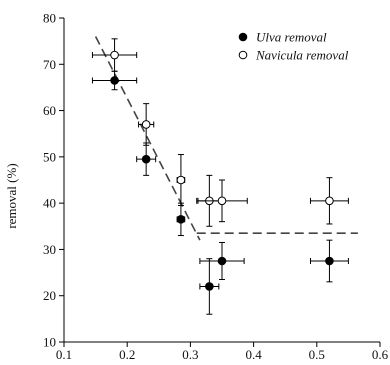 This screenshot has height=365, width=390. What do you see at coordinates (291, 37) in the screenshot?
I see `ulva-legend-label: Ulva removal` at bounding box center [291, 37].